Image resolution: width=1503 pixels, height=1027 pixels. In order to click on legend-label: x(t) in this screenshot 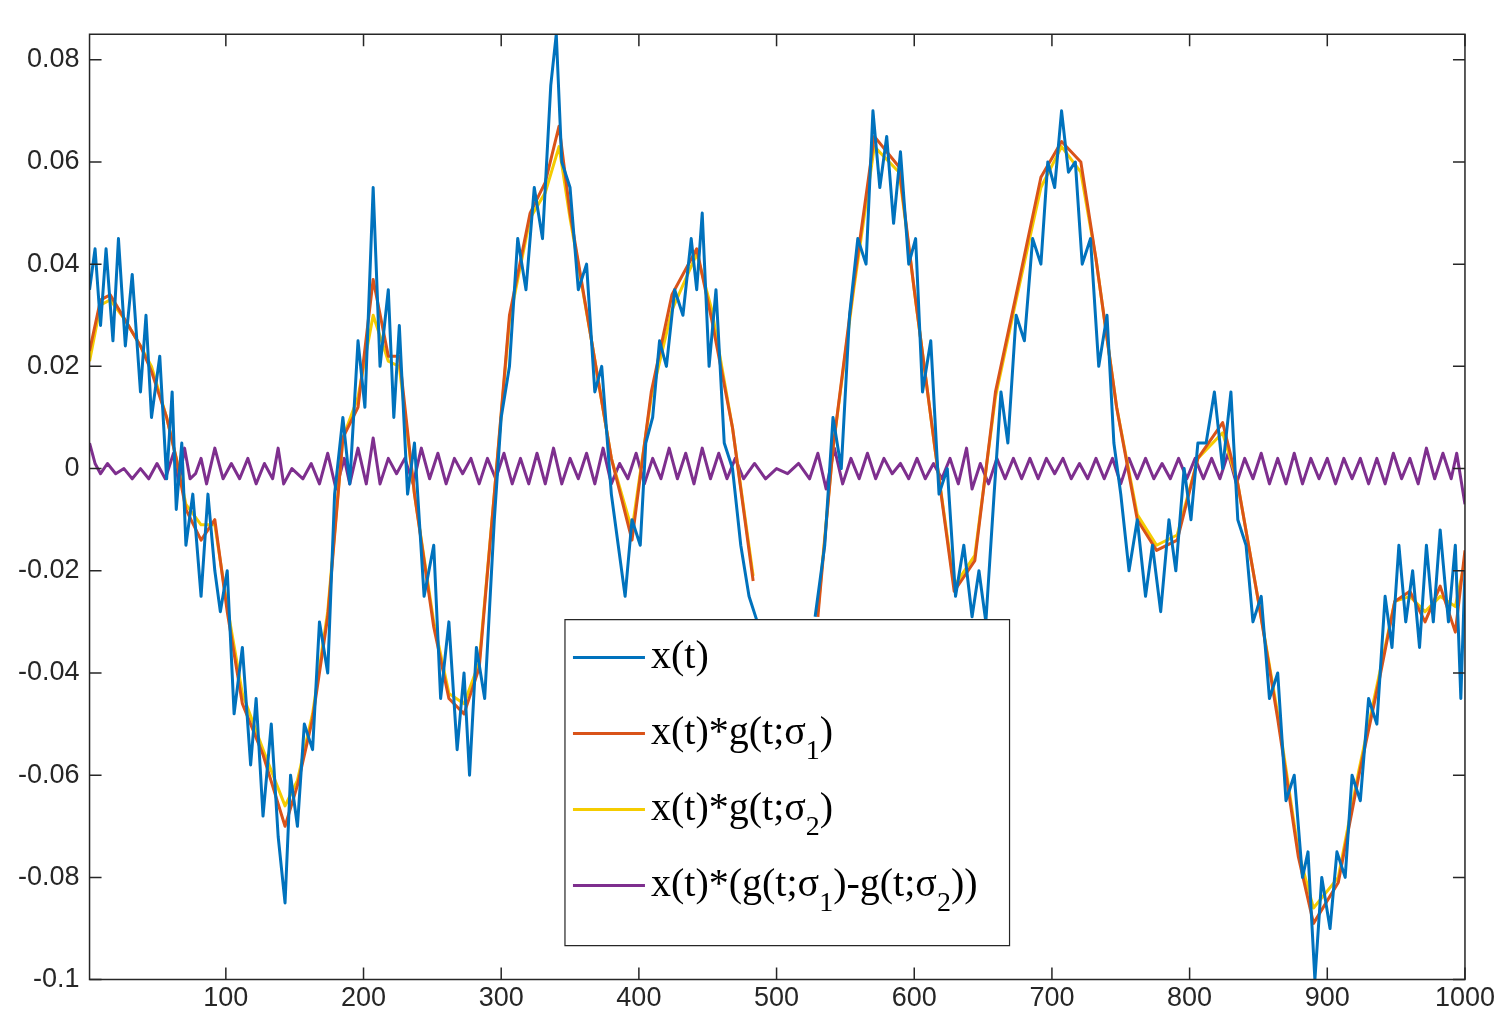, I will do `click(679, 655)`.